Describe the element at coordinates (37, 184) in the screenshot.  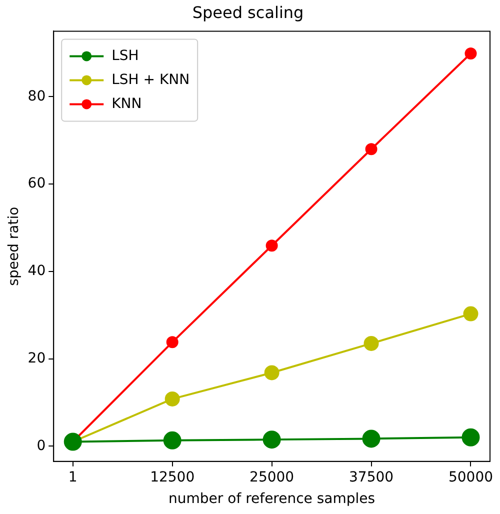
I see `y-tick-label: 60` at that location.